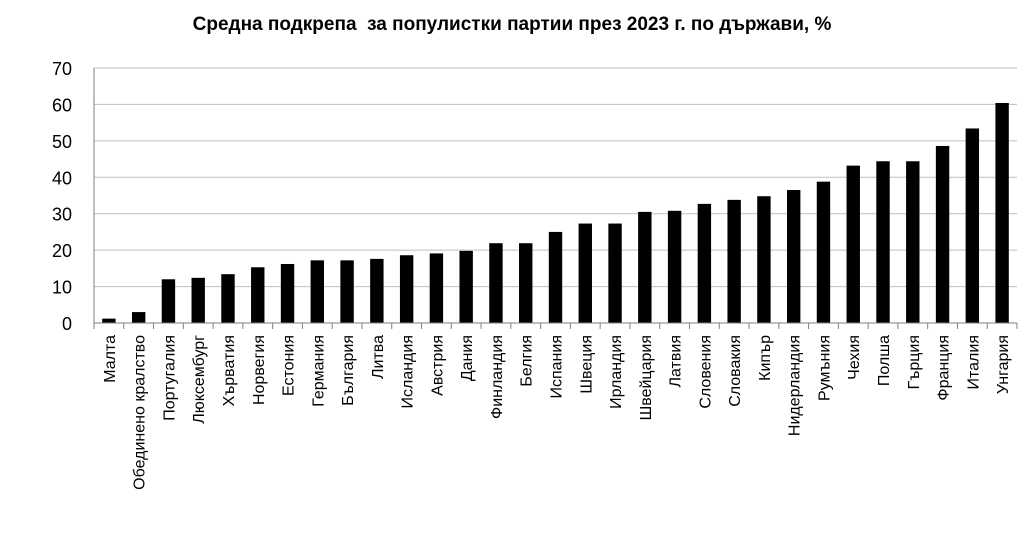 The height and width of the screenshot is (552, 1024). Describe the element at coordinates (944, 368) in the screenshot. I see `x-tick-label: Франция` at that location.